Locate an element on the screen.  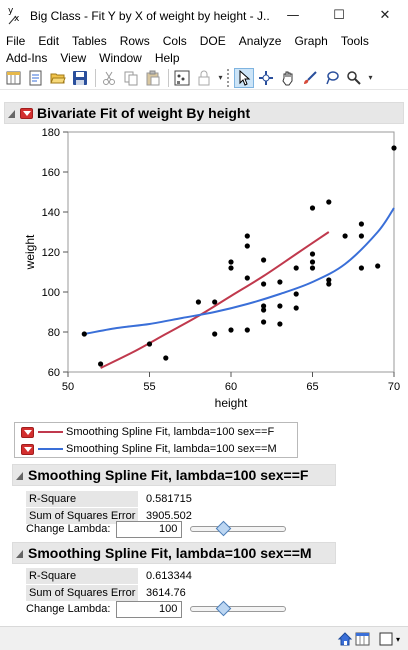
cut-button is located at coordinates (109, 78).